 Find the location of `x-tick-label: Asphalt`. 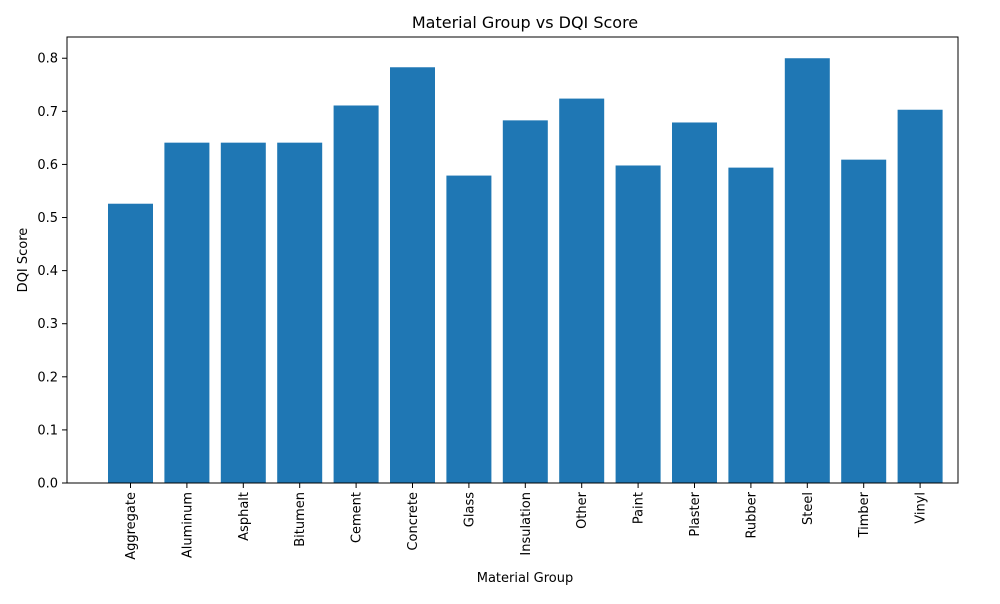

x-tick-label: Asphalt is located at coordinates (244, 516).